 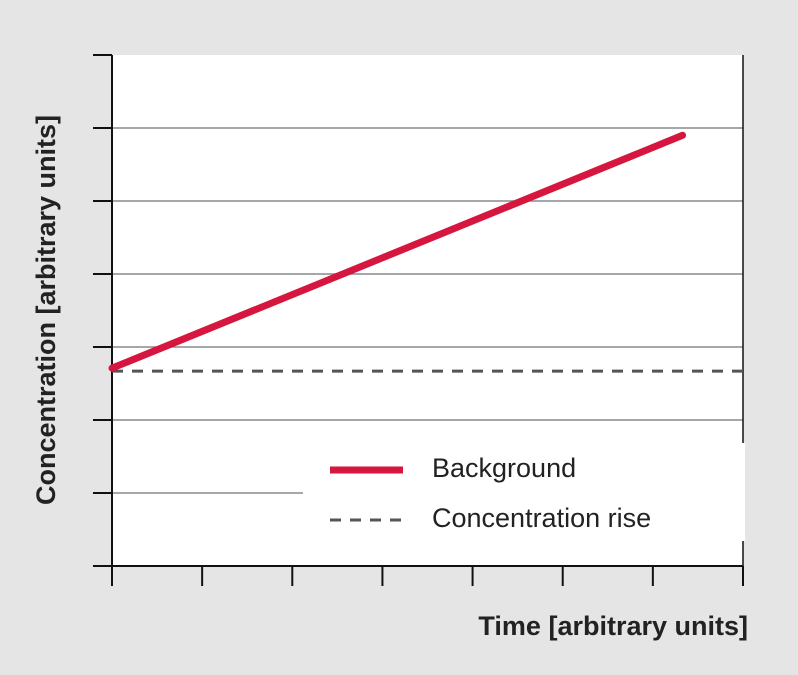 What do you see at coordinates (504, 468) in the screenshot?
I see `legend-label: Background` at bounding box center [504, 468].